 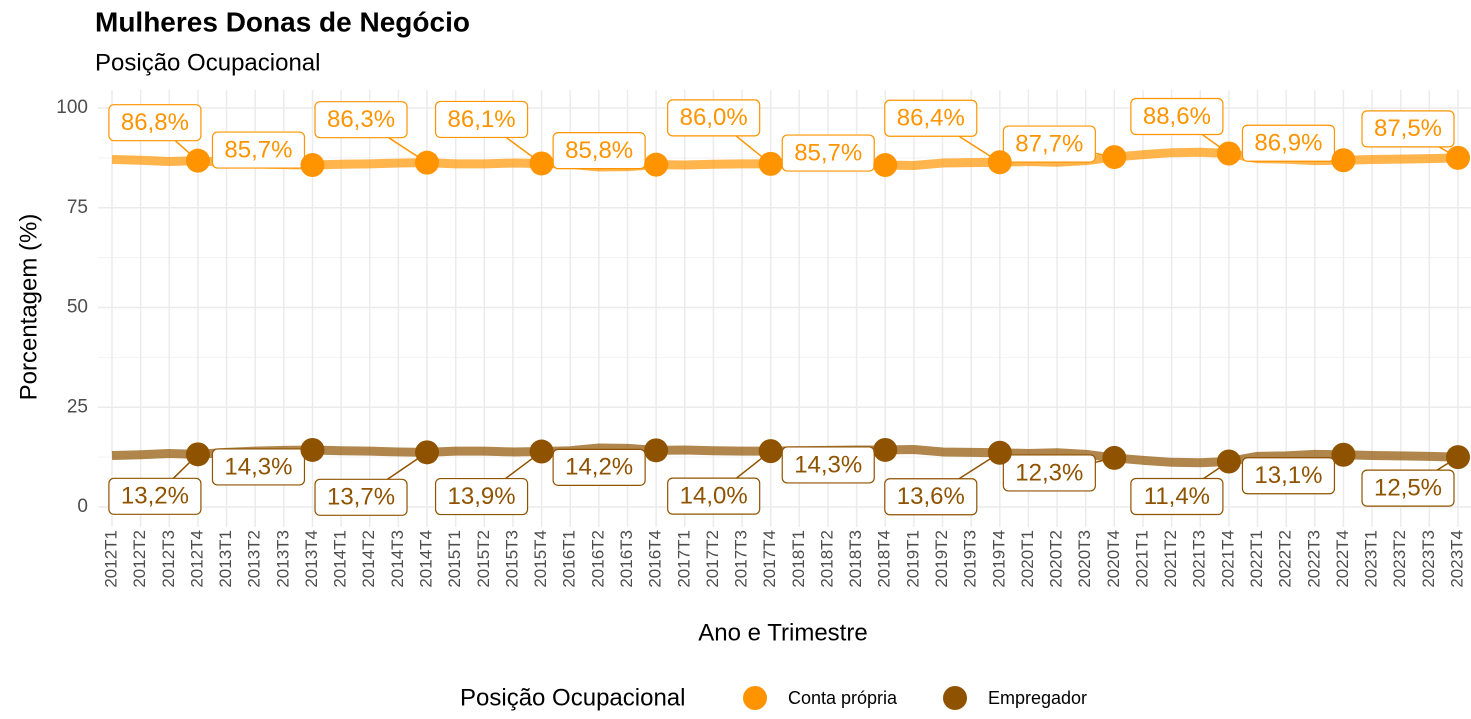 What do you see at coordinates (483, 559) in the screenshot?
I see `x-tick-label: 2015T2` at bounding box center [483, 559].